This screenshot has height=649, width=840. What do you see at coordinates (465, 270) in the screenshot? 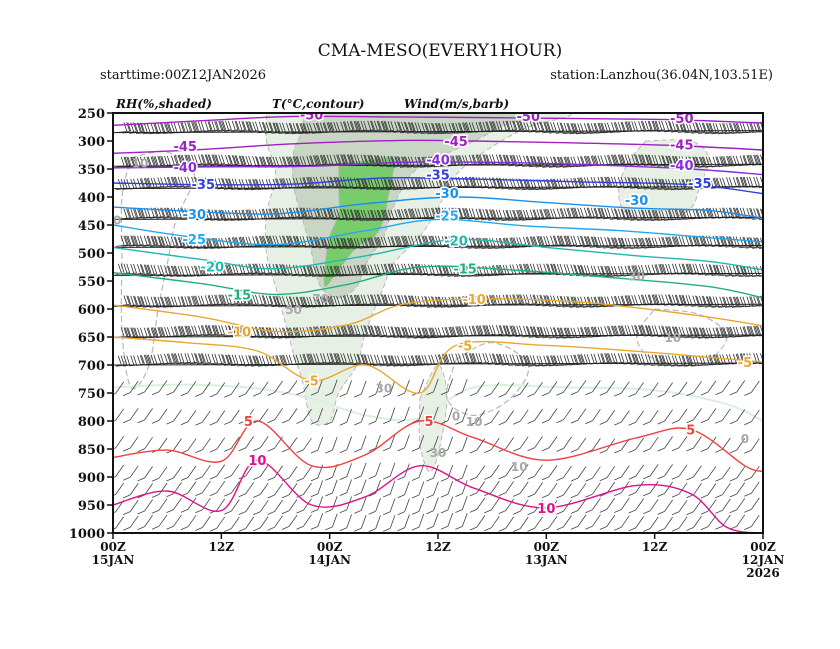
I see `temperature-contour-label: -15` at bounding box center [465, 270].